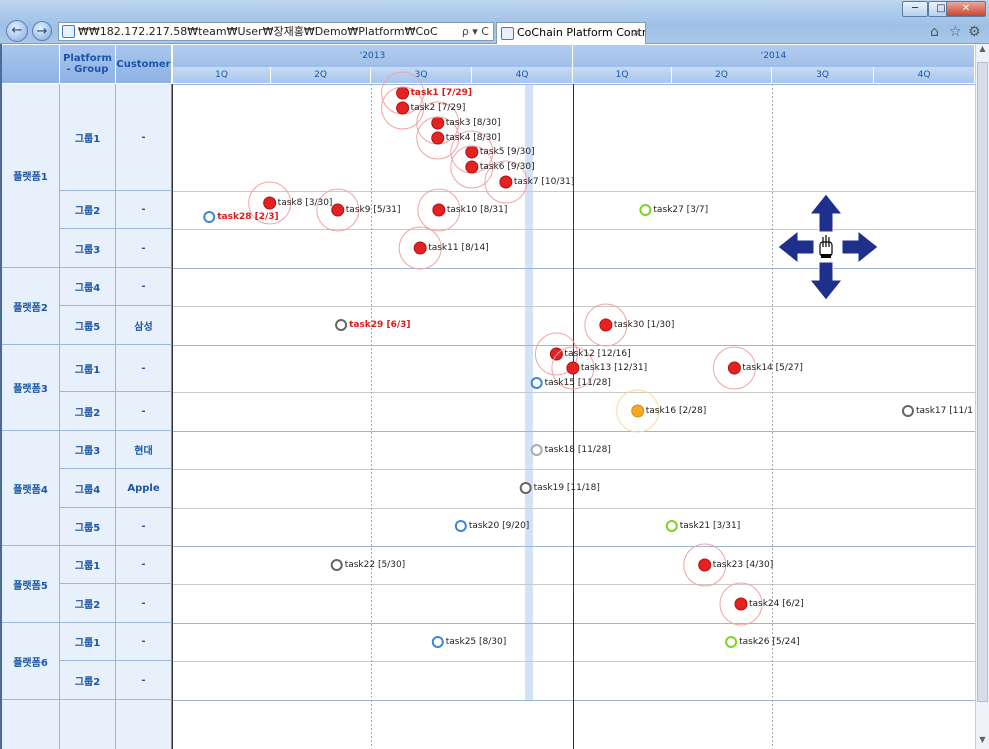 This screenshot has height=749, width=989. I want to click on vertical-scrollbar: ▲ ▼, so click(982, 396).